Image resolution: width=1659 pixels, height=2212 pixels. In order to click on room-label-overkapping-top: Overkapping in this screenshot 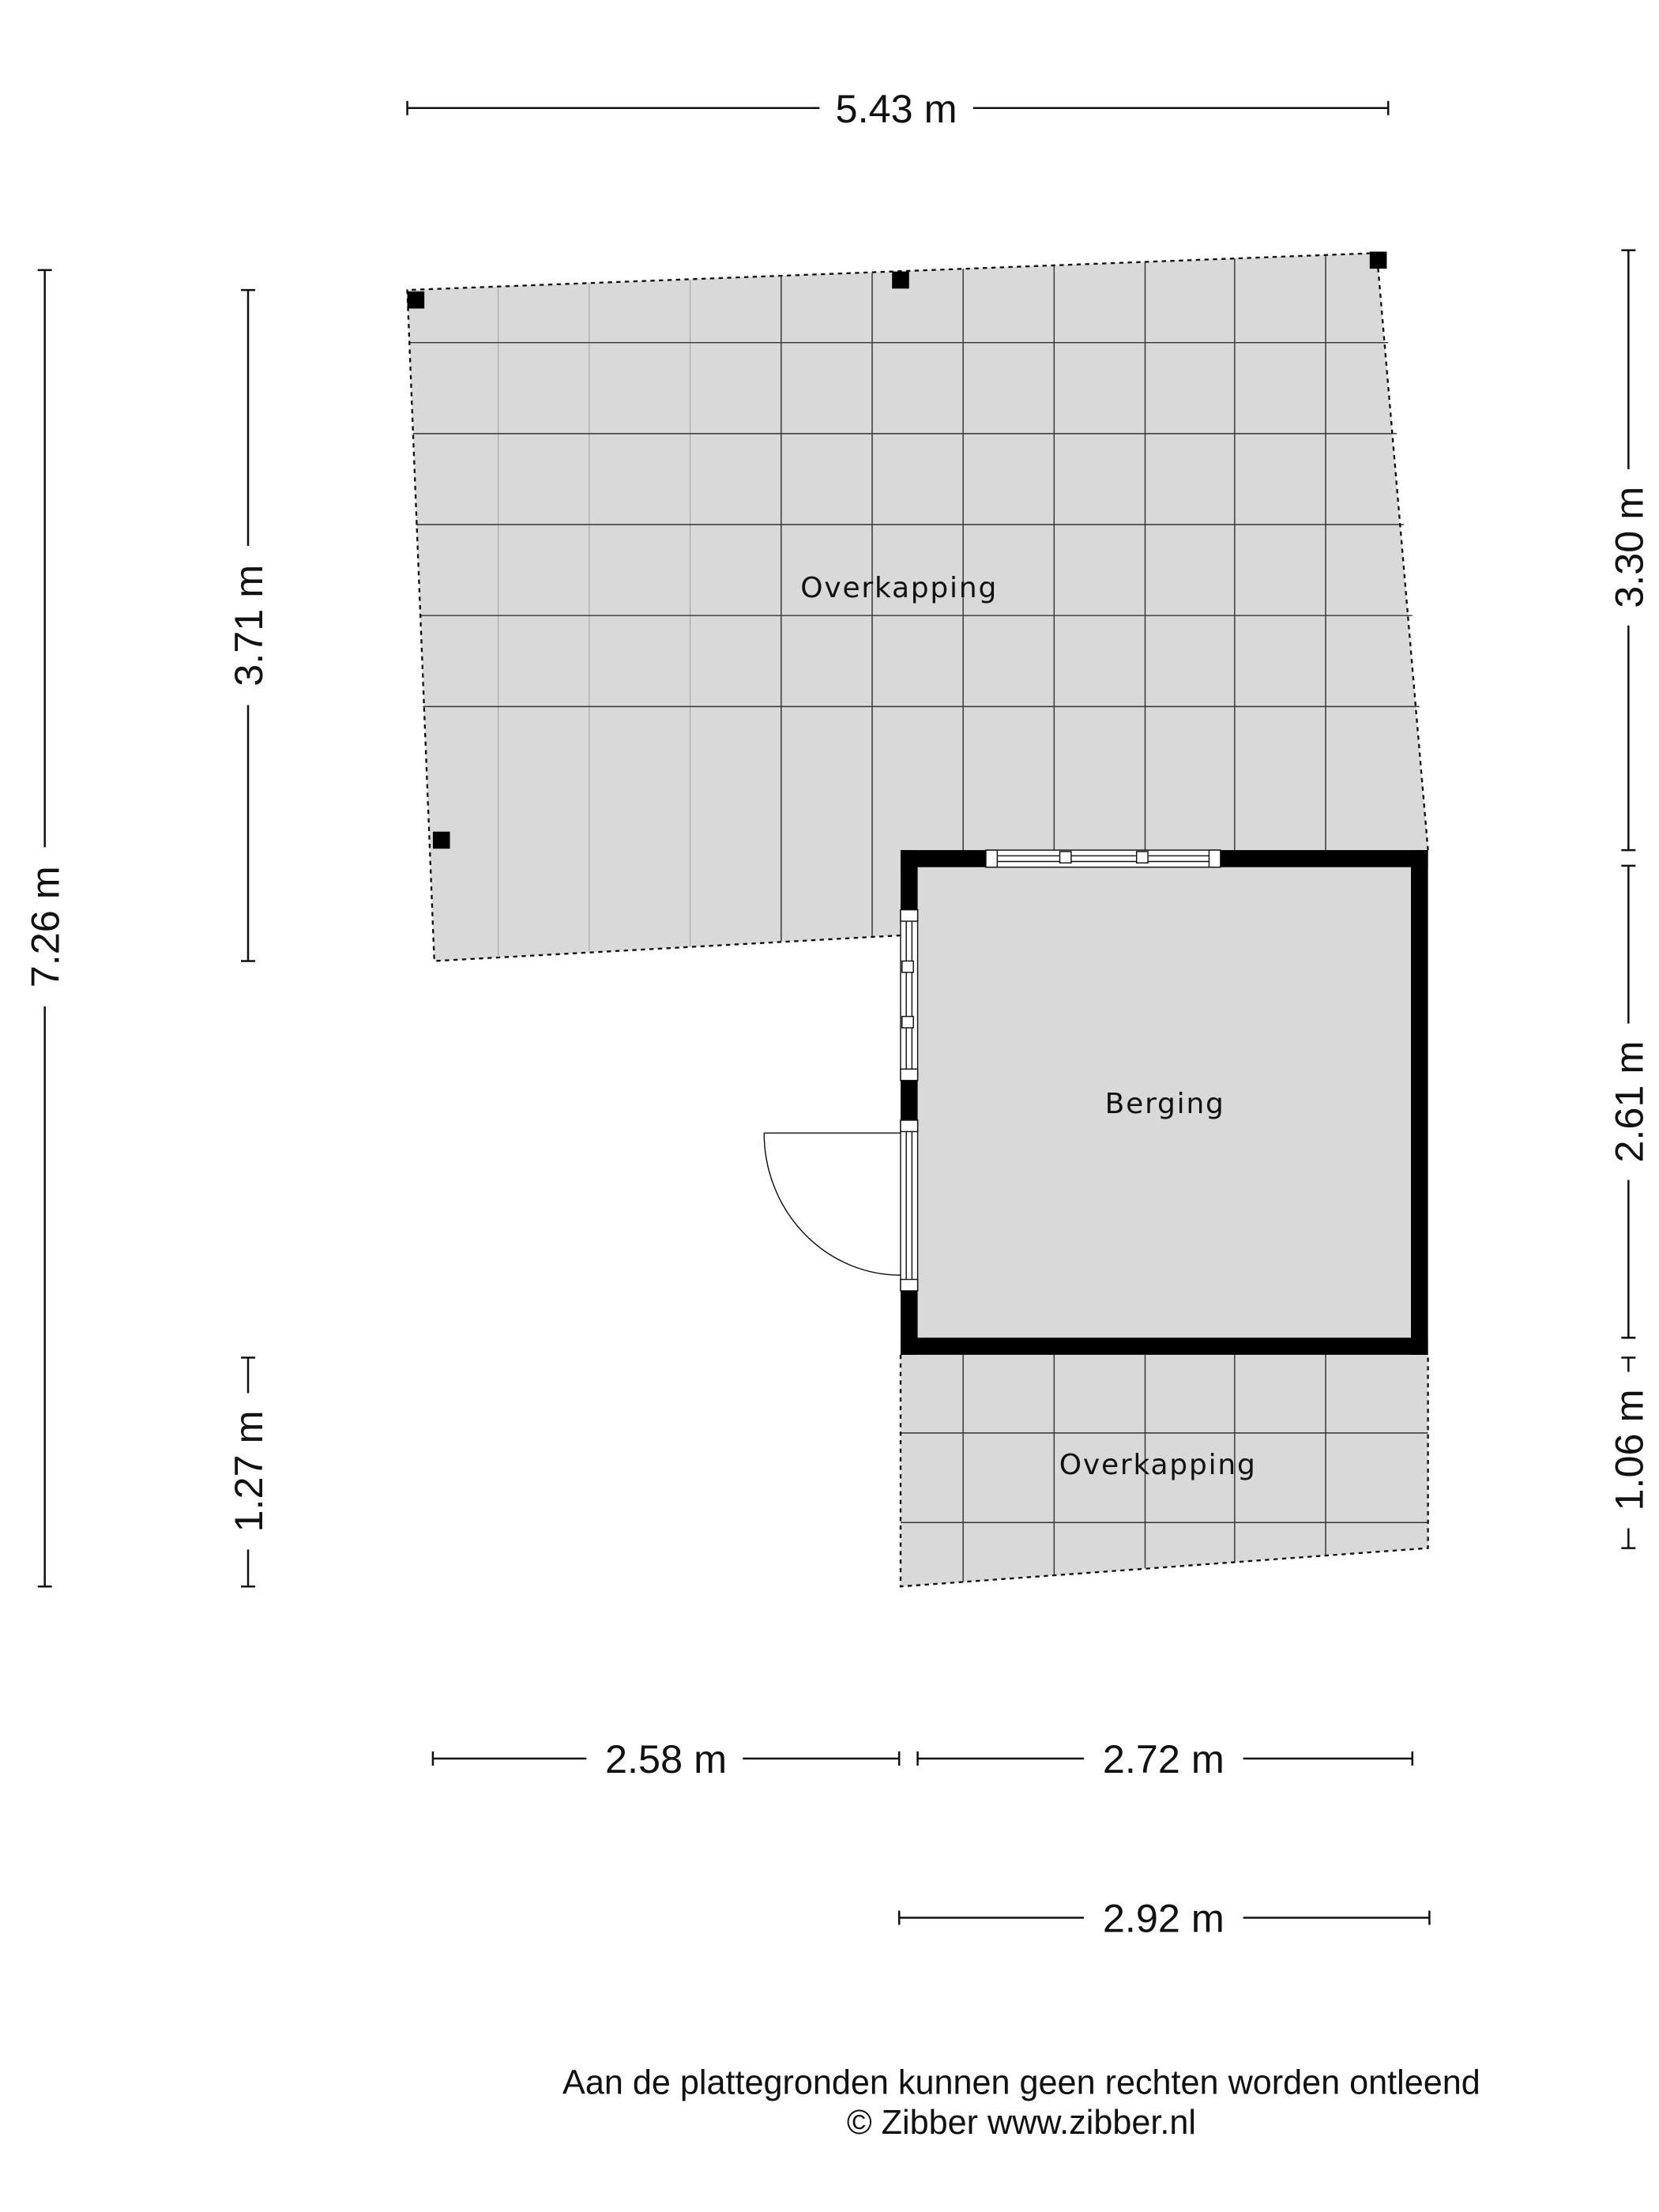, I will do `click(899, 588)`.